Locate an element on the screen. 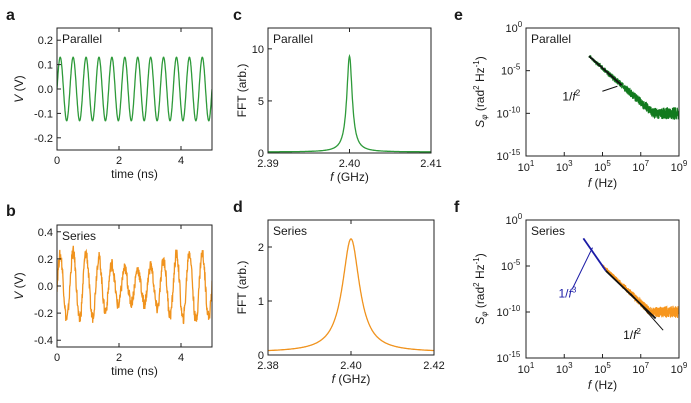 Image resolution: width=691 pixels, height=403 pixels. y-axis-title-e: Sφ (rad2 Hz-1) is located at coordinates (480, 92).